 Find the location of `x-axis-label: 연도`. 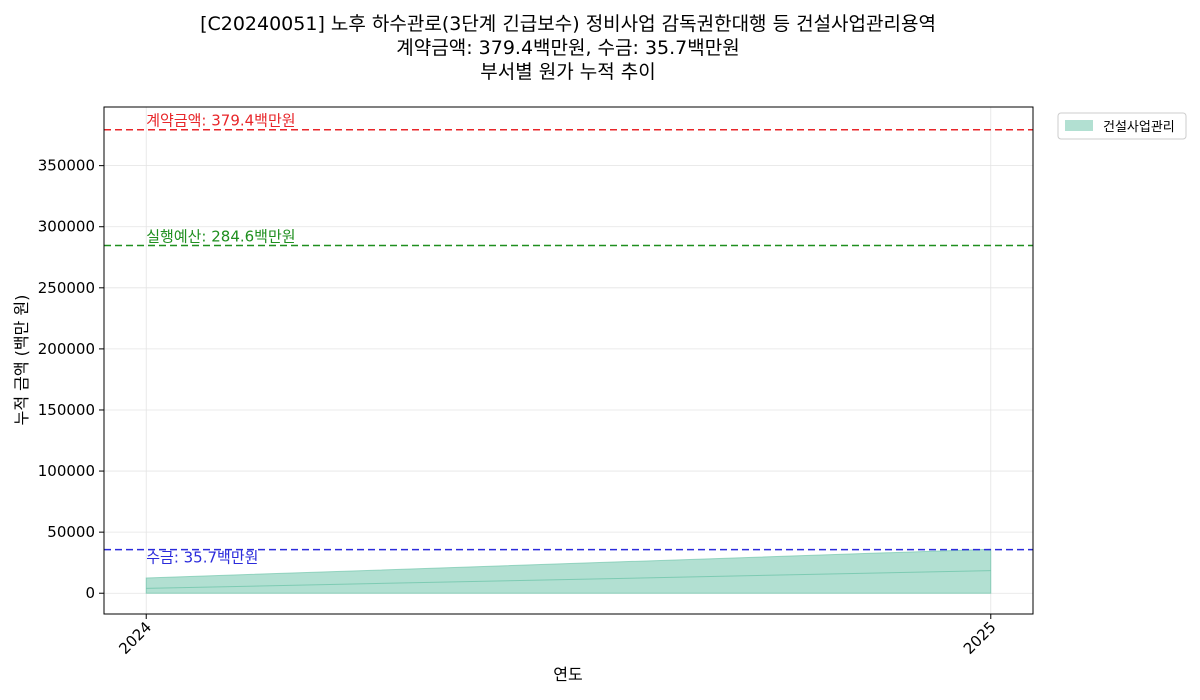

x-axis-label: 연도 is located at coordinates (567, 674).